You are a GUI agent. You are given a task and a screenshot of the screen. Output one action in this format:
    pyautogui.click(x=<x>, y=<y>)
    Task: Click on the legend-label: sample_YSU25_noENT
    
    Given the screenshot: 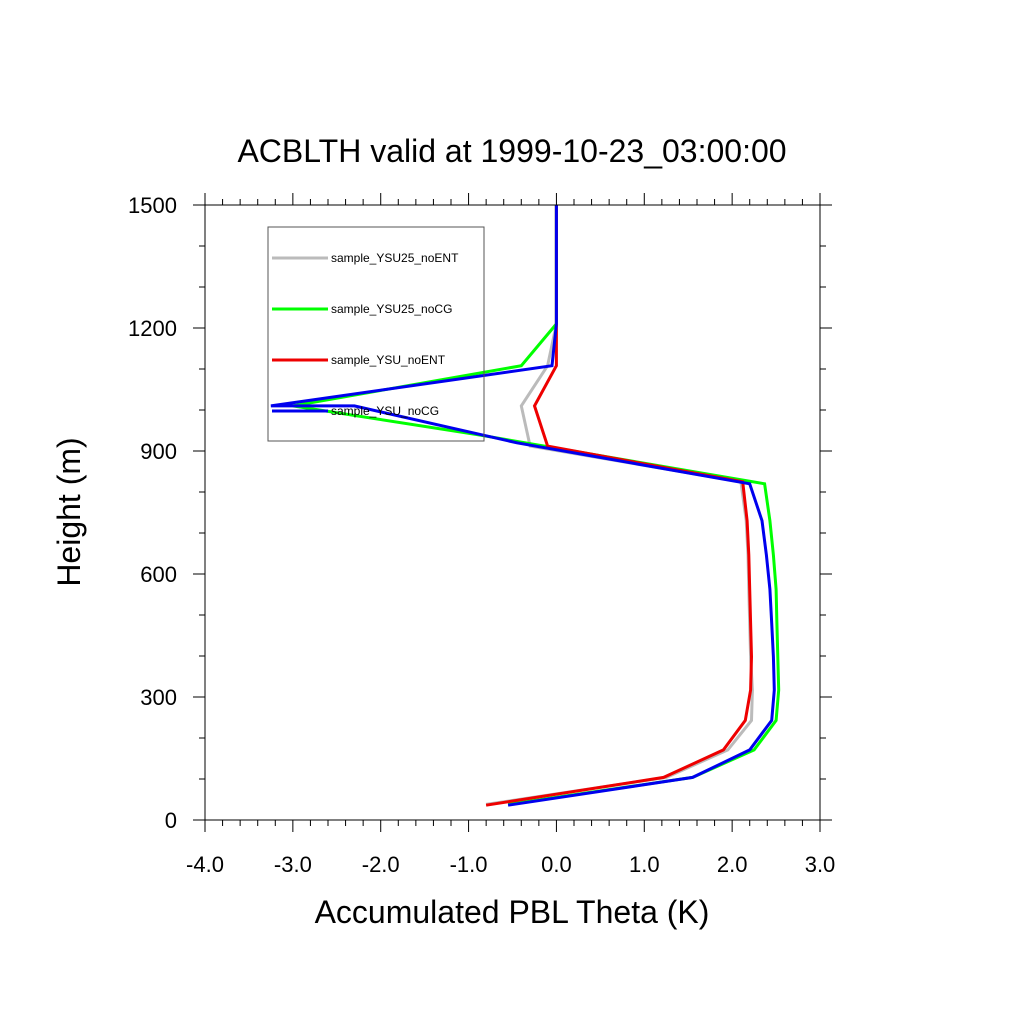 What is the action you would take?
    pyautogui.click(x=395, y=258)
    